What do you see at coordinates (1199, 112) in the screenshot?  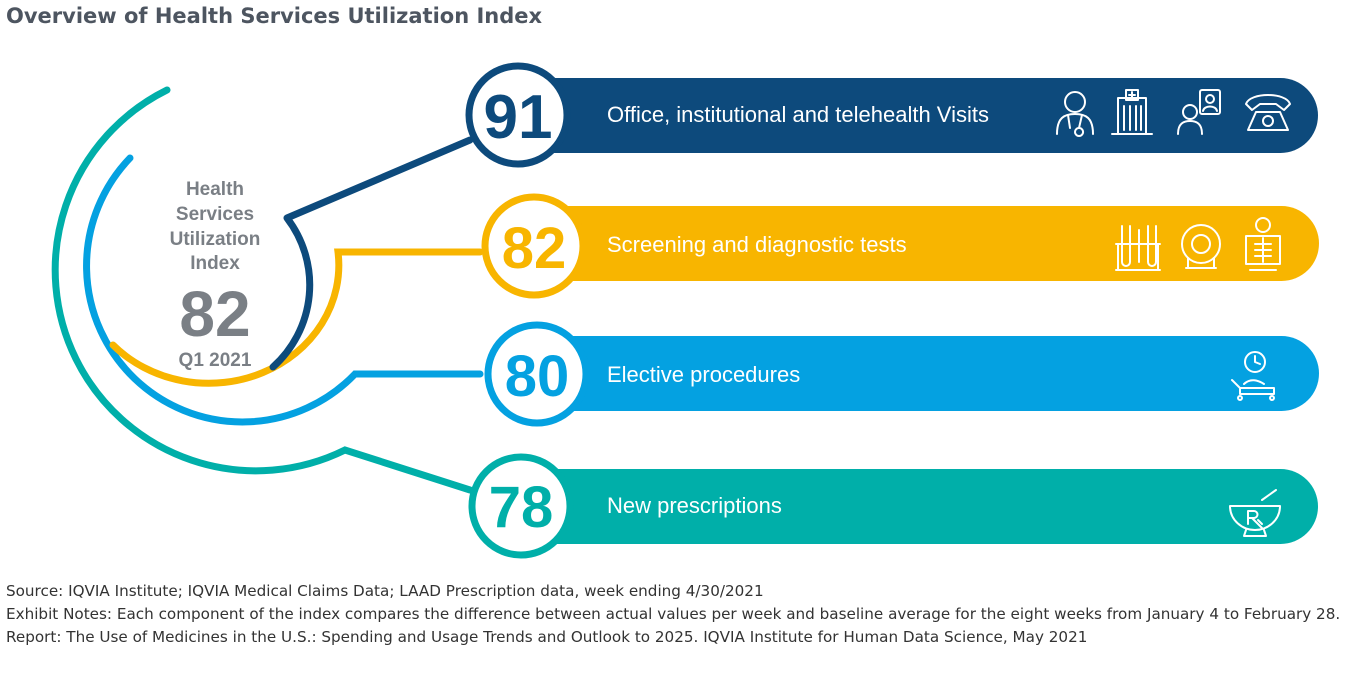 I see `telehealth-tablet-icon` at bounding box center [1199, 112].